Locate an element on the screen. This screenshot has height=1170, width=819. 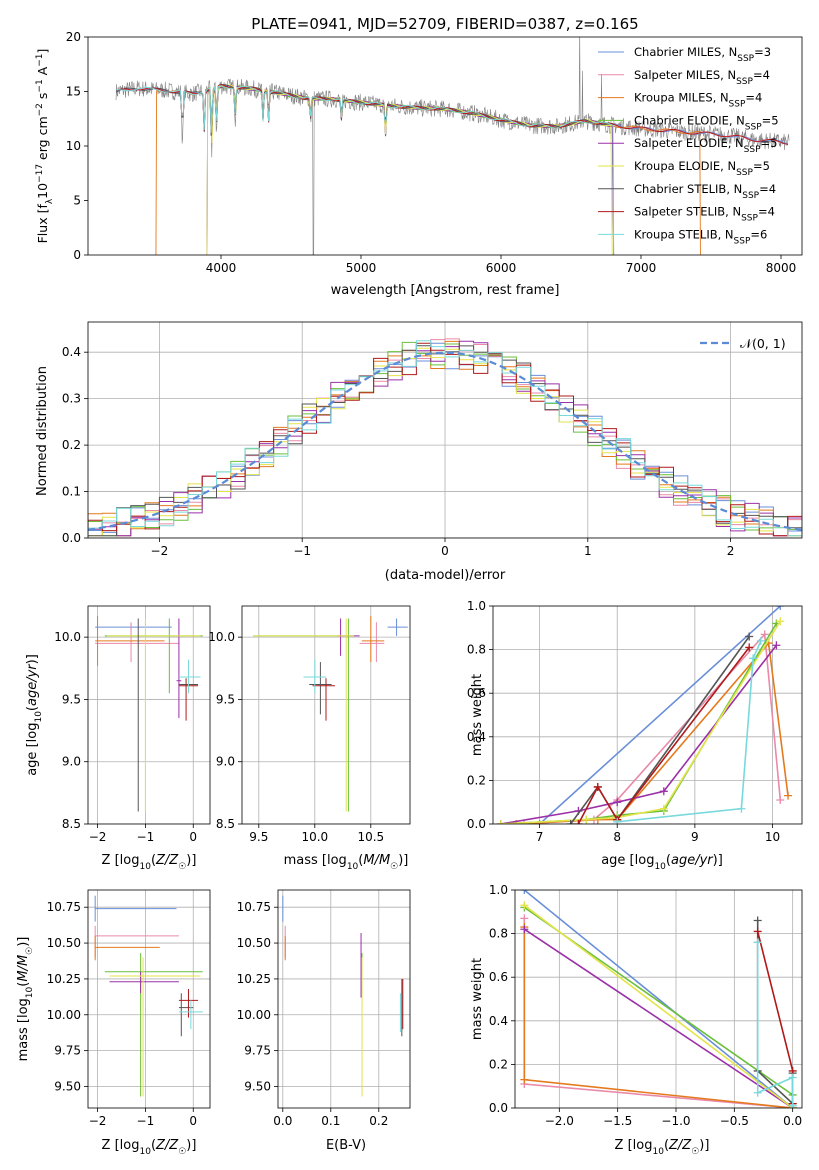
label-part: s is located at coordinates (42, 98).